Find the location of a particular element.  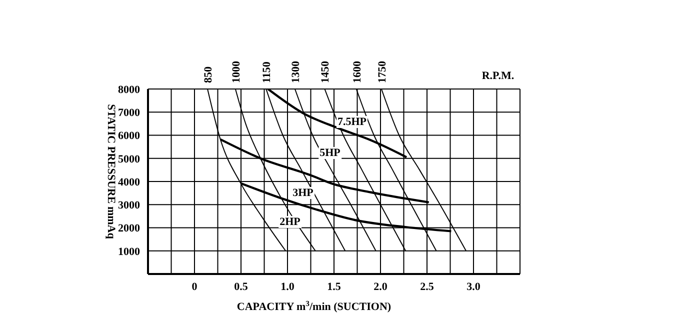

y-tick-label: 1000 is located at coordinates (129, 252).